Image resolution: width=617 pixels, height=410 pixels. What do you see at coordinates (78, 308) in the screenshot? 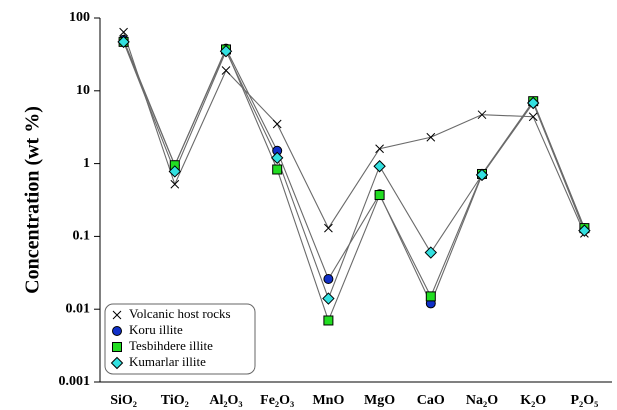
I see `y-tick-label: 0.01` at bounding box center [78, 308].